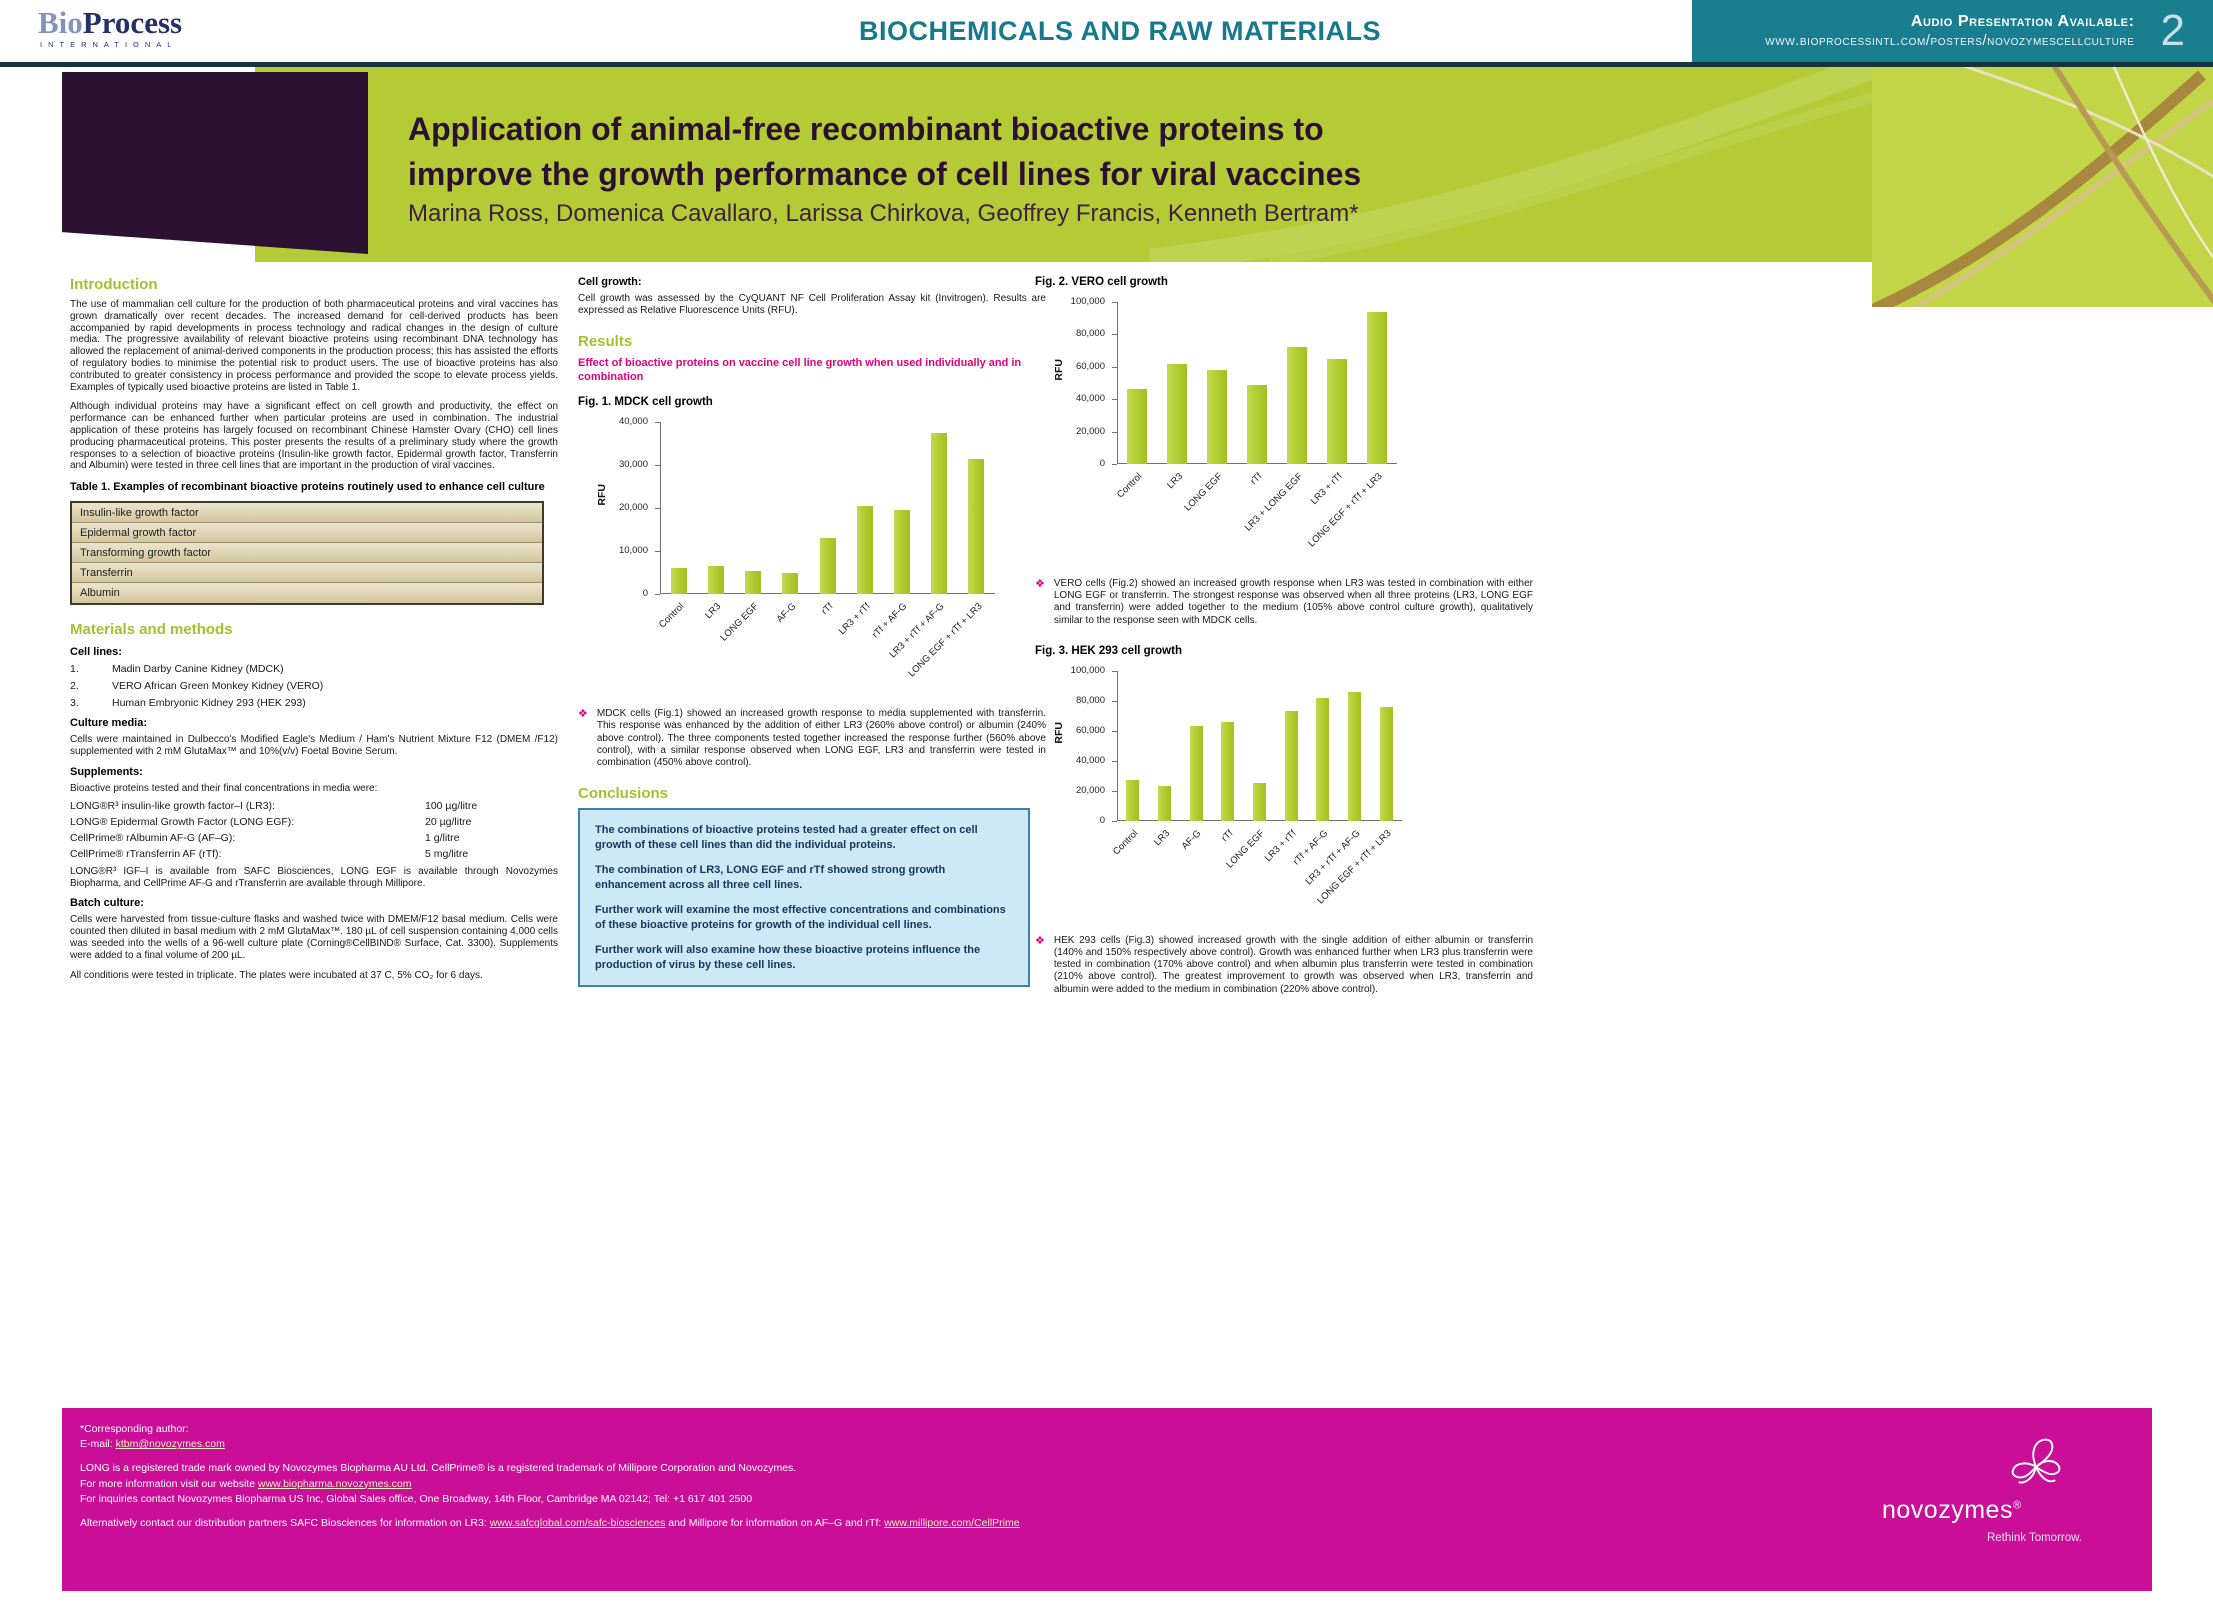 The height and width of the screenshot is (1622, 2213). Describe the element at coordinates (2036, 1461) in the screenshot. I see `novozymes-flower-icon` at that location.